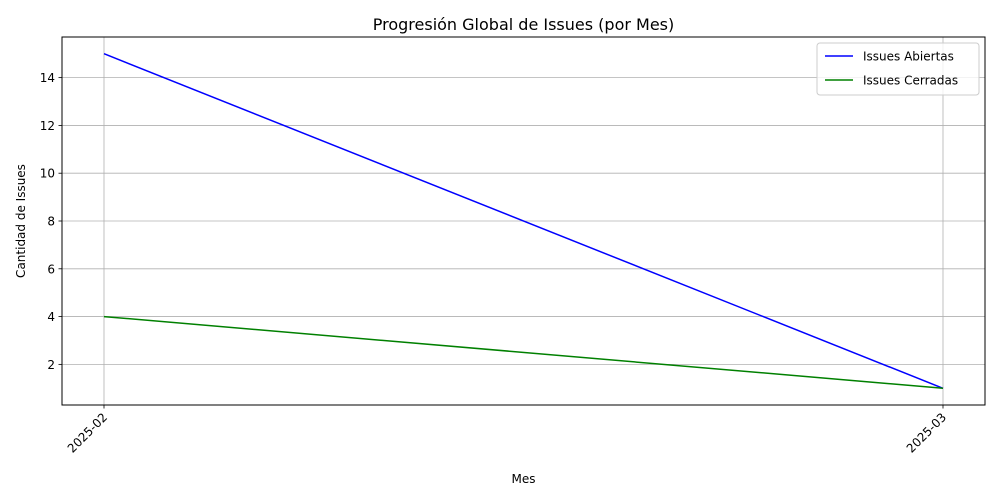 The image size is (1000, 500). What do you see at coordinates (51, 365) in the screenshot?
I see `y-tick-label: 2` at bounding box center [51, 365].